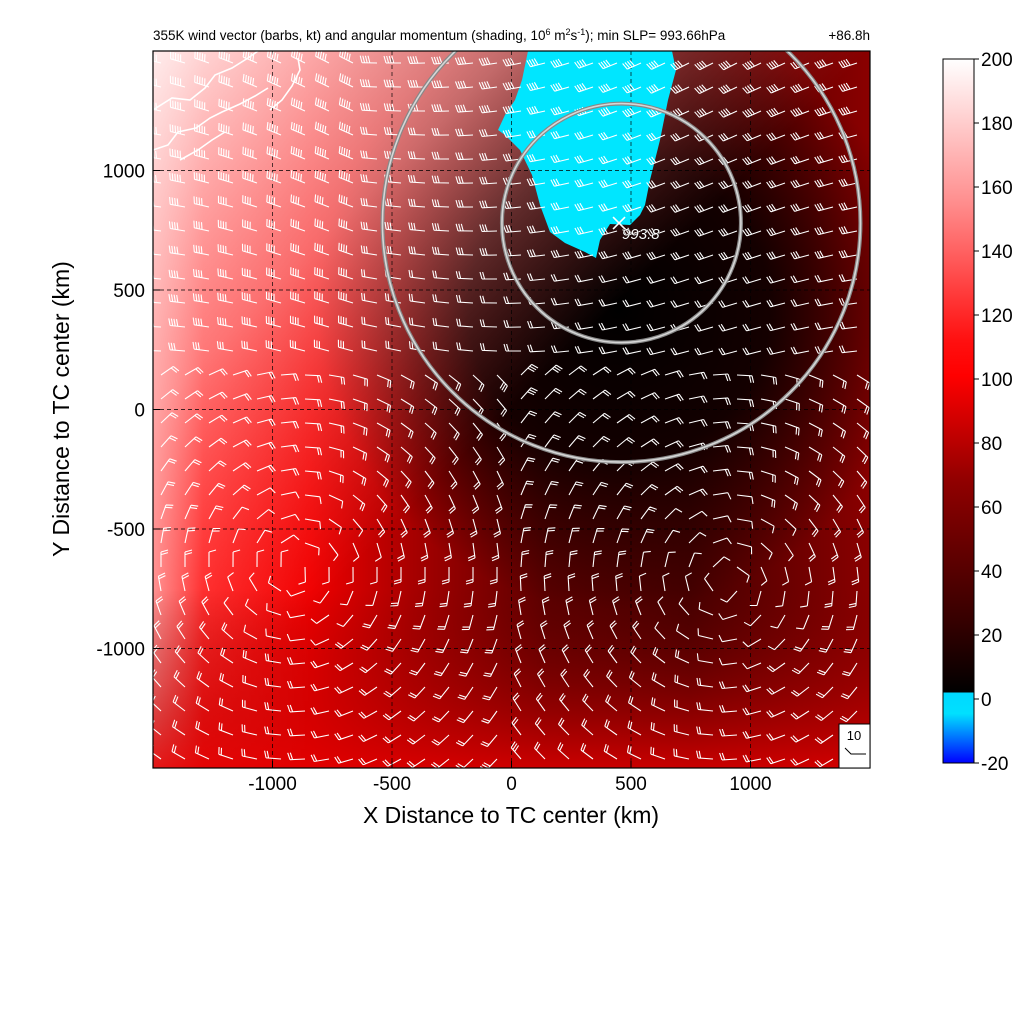 Image resolution: width=1024 pixels, height=1024 pixels. Describe the element at coordinates (227, 106) in the screenshot. I see `coastline` at that location.